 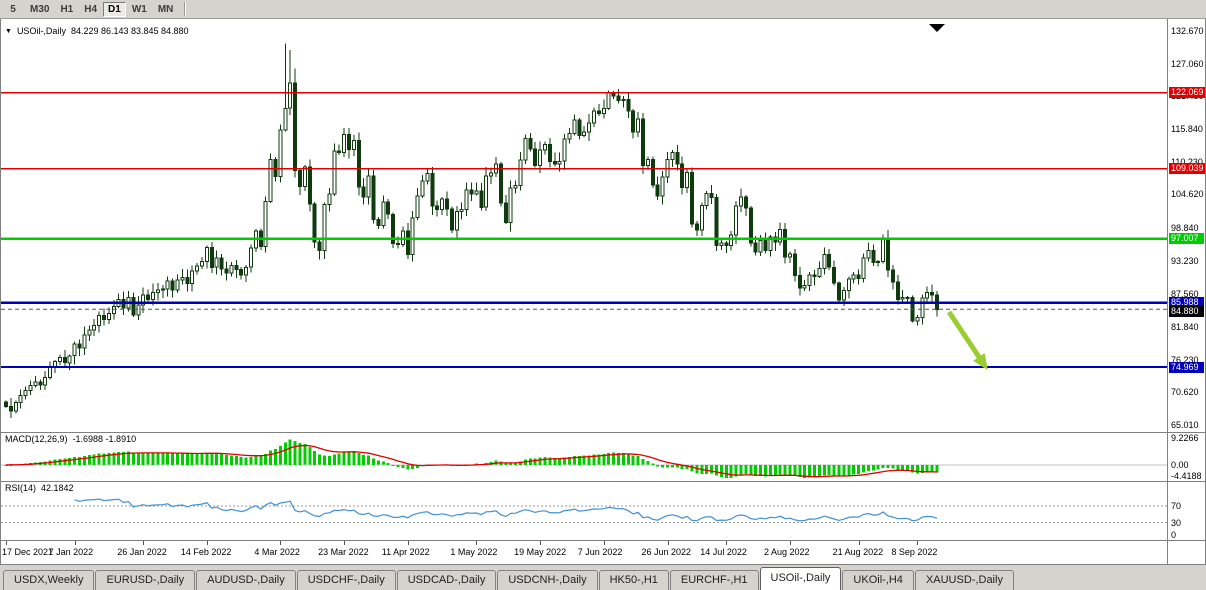 What do you see at coordinates (540, 552) in the screenshot?
I see `date-axis-label: 19 May 2022` at bounding box center [540, 552].